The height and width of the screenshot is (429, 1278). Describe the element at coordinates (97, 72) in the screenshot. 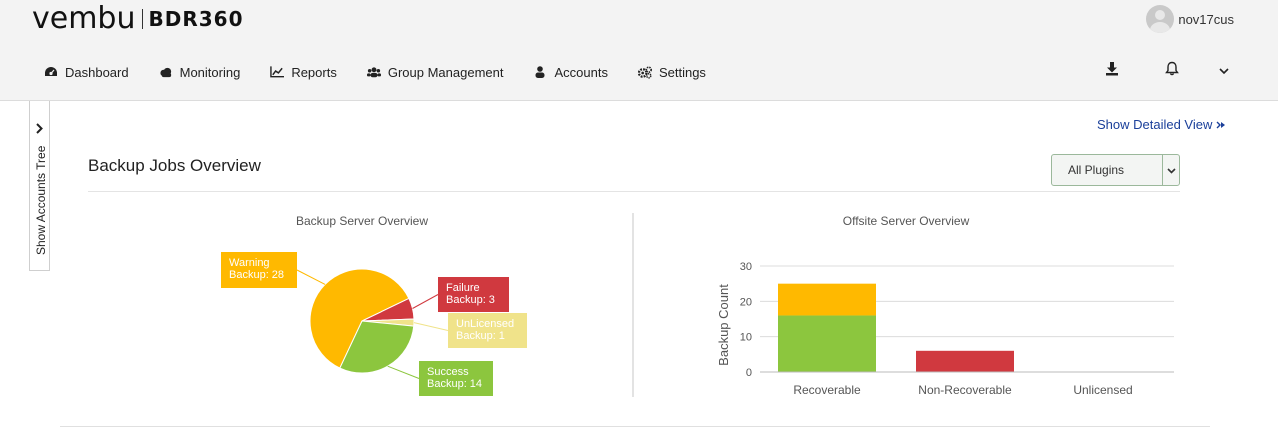

I see `nav-label: Dashboard` at that location.